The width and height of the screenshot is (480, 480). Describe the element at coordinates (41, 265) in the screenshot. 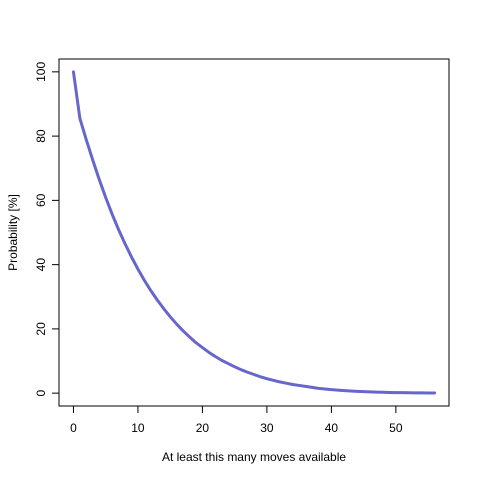

I see `y-tick-label: 40` at that location.